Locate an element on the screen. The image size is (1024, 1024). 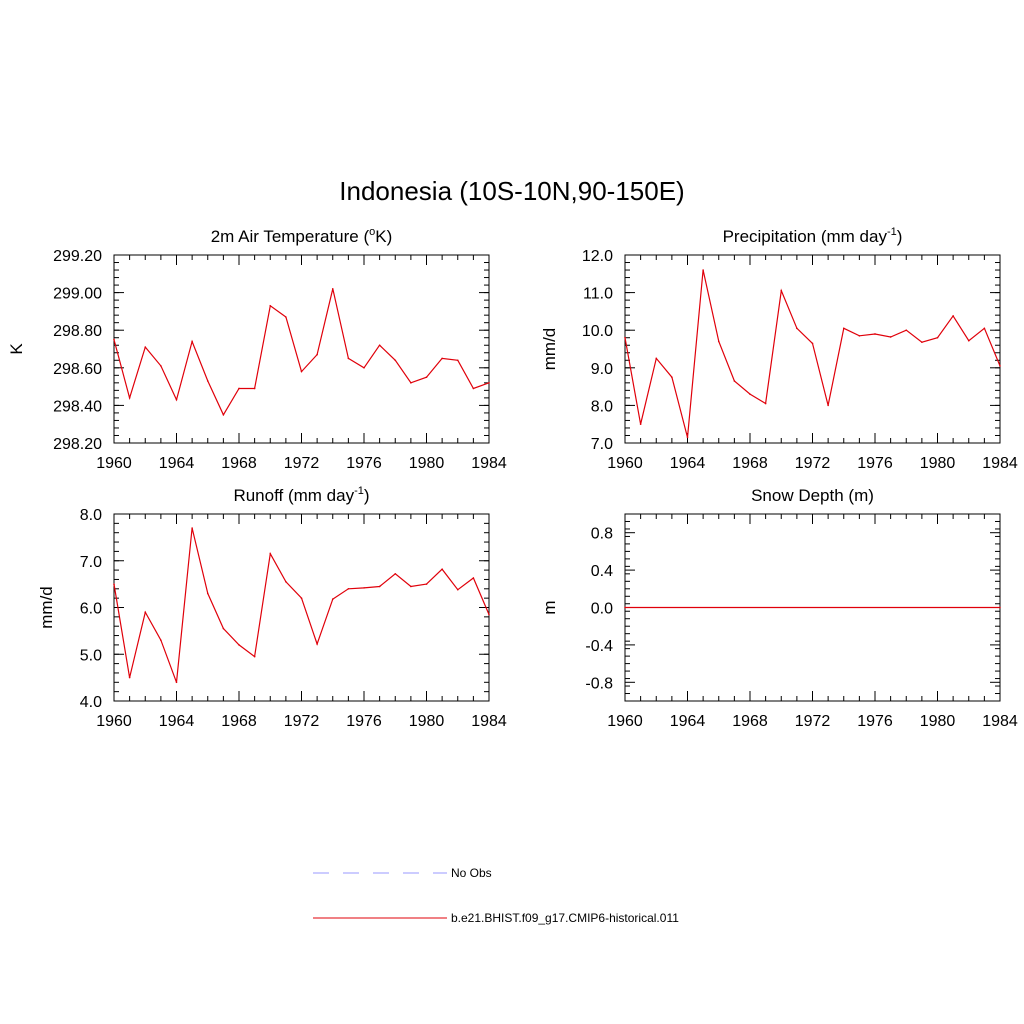
panel-title: 2m Air Temperature (oK) is located at coordinates (302, 236).